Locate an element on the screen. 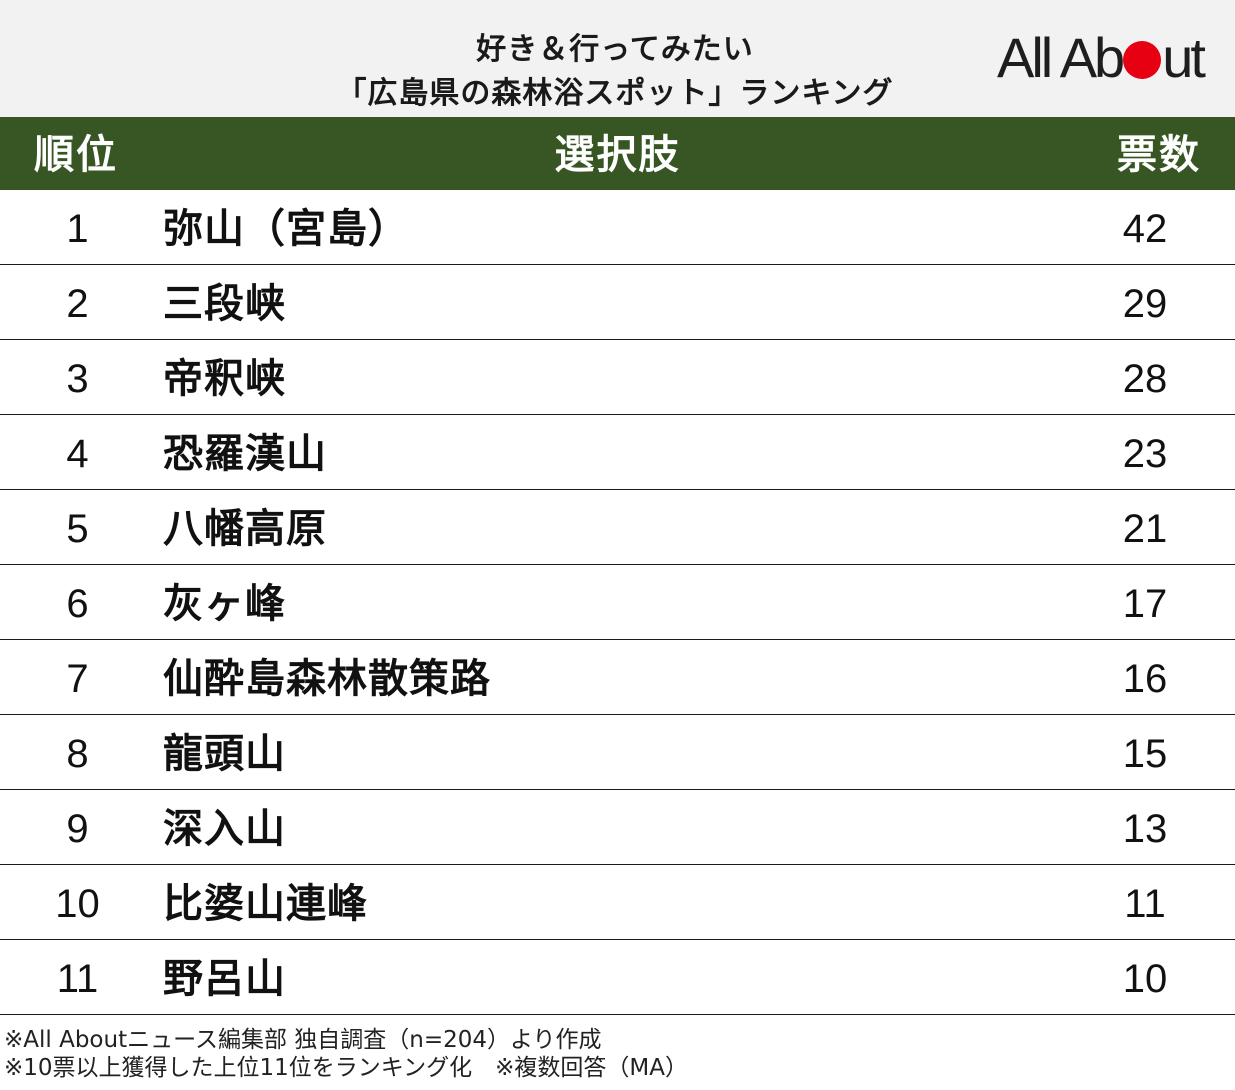 This screenshot has height=1090, width=1235. choice-cell: 比婆山連峰 is located at coordinates (265, 904).